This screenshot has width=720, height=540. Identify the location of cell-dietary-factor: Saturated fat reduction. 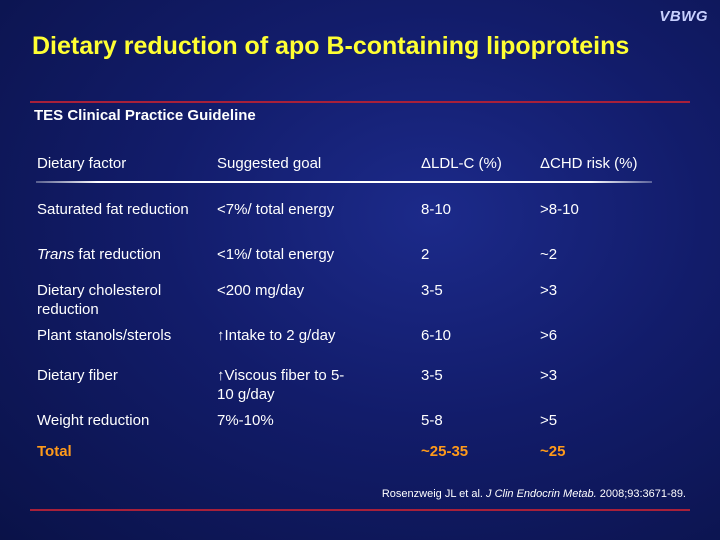
(113, 209).